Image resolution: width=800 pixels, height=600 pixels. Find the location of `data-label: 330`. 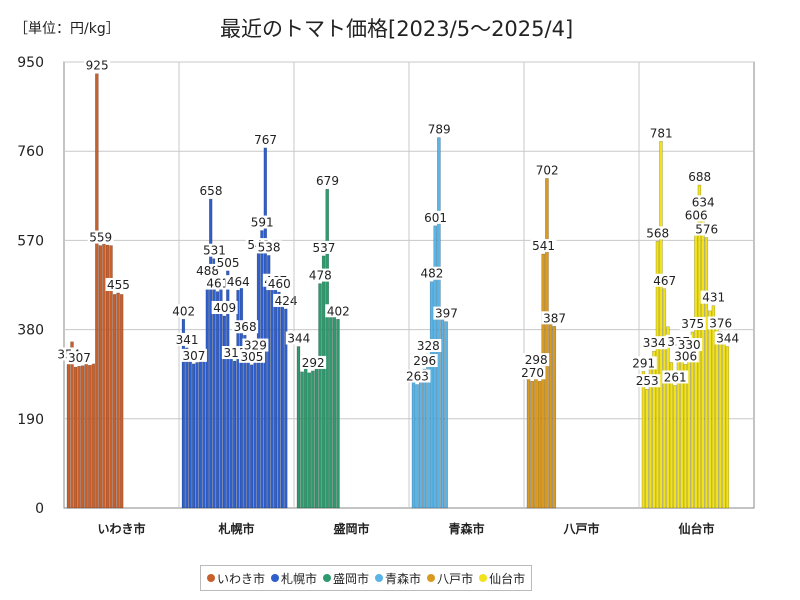

data-label: 330 is located at coordinates (689, 345).